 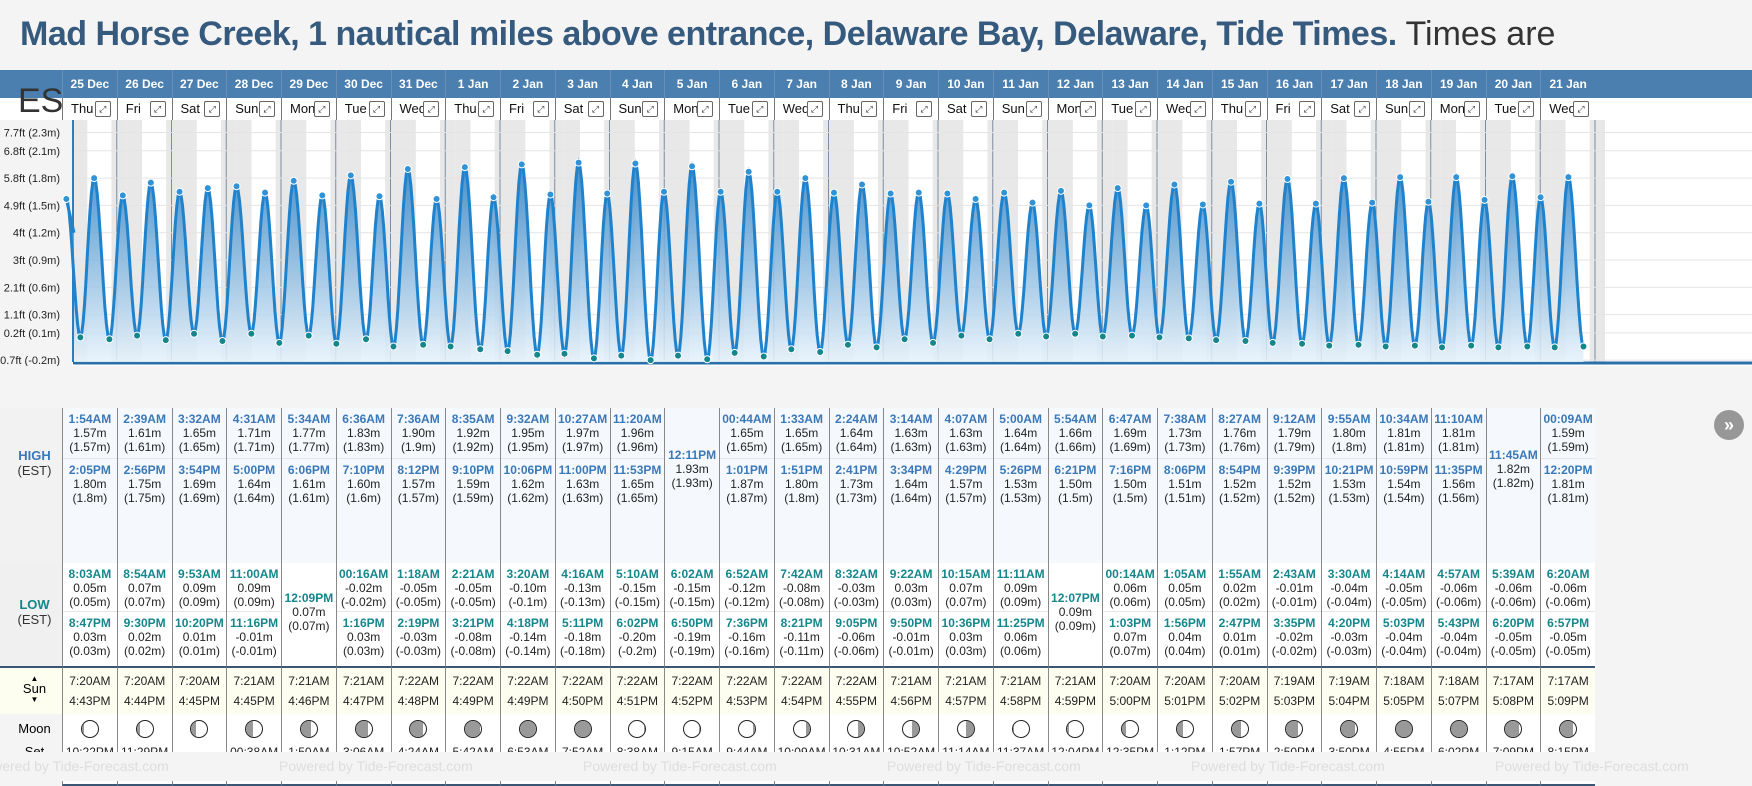 What do you see at coordinates (1568, 433) in the screenshot?
I see `high-tide-height: 1.59m` at bounding box center [1568, 433].